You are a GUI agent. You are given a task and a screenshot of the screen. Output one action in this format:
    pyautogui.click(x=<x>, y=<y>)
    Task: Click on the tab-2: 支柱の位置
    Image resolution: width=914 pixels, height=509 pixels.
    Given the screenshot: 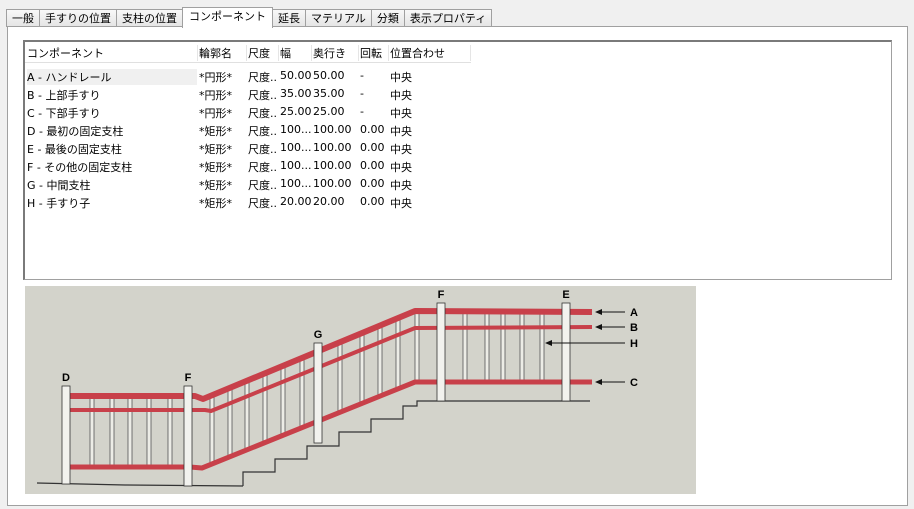 What is the action you would take?
    pyautogui.click(x=149, y=18)
    